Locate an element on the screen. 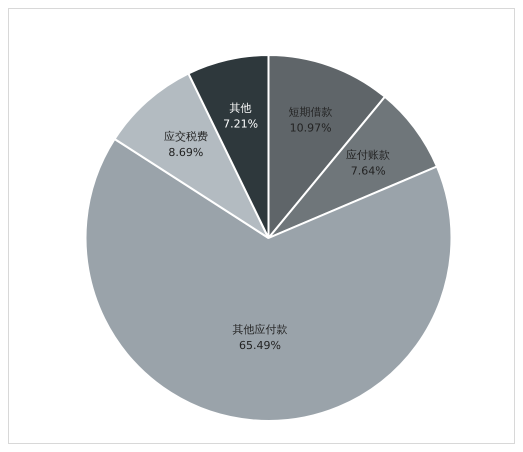 This screenshot has height=452, width=523. slice-label: 其他应付款 is located at coordinates (260, 329).